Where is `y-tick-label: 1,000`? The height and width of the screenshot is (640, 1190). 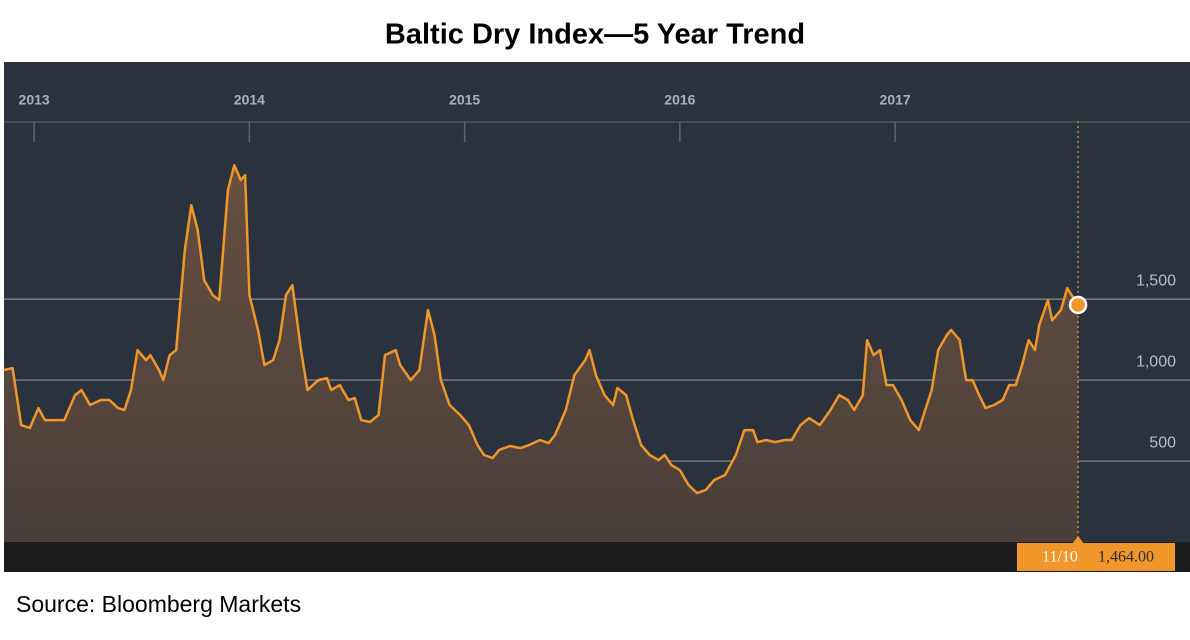
y-tick-label: 1,000 is located at coordinates (1156, 361).